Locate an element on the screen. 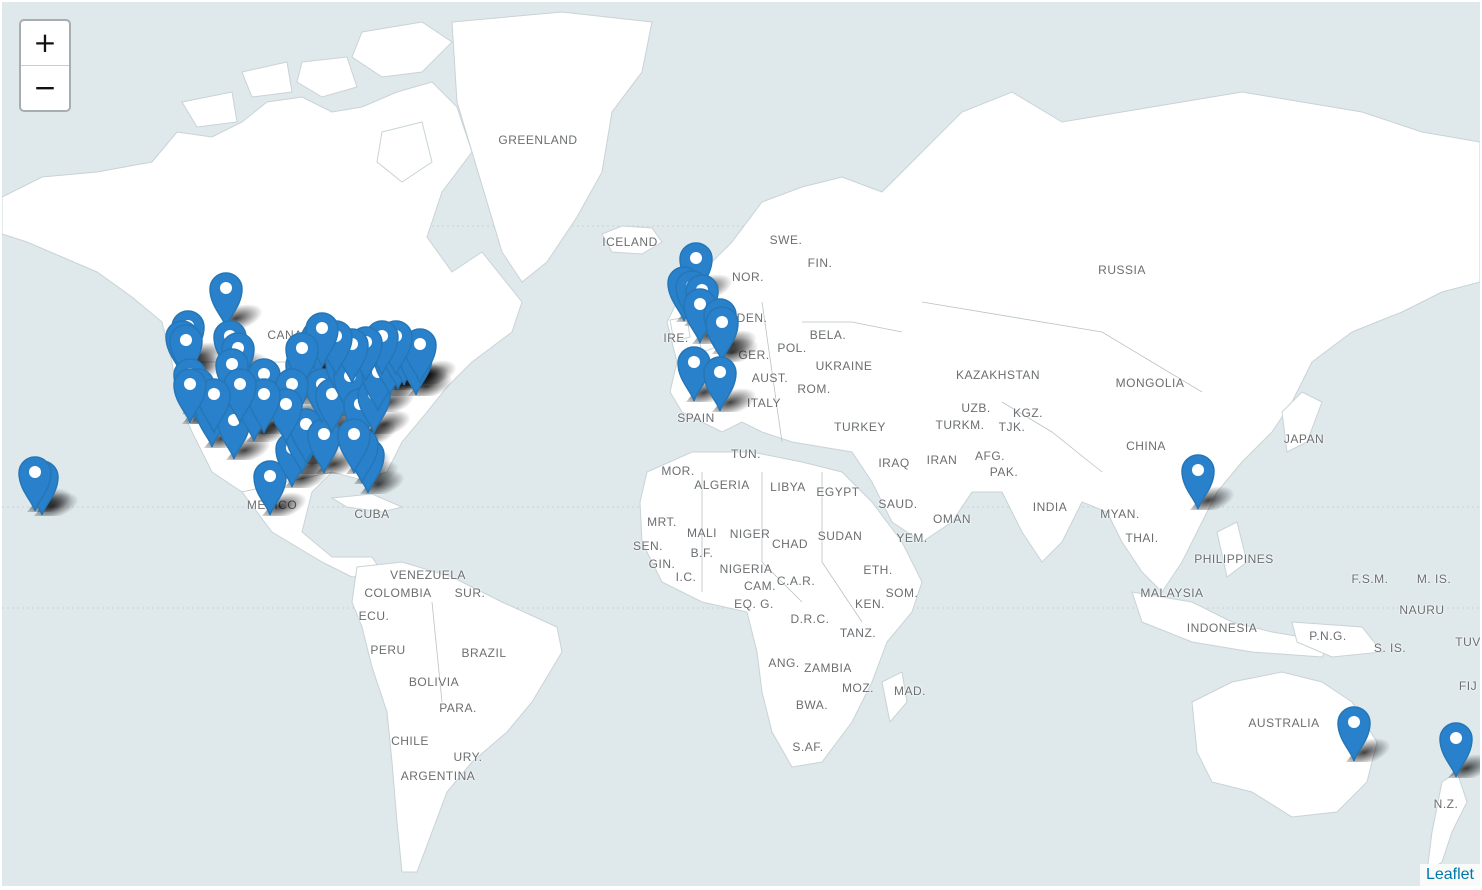  label-angola: ANG. is located at coordinates (784, 663).